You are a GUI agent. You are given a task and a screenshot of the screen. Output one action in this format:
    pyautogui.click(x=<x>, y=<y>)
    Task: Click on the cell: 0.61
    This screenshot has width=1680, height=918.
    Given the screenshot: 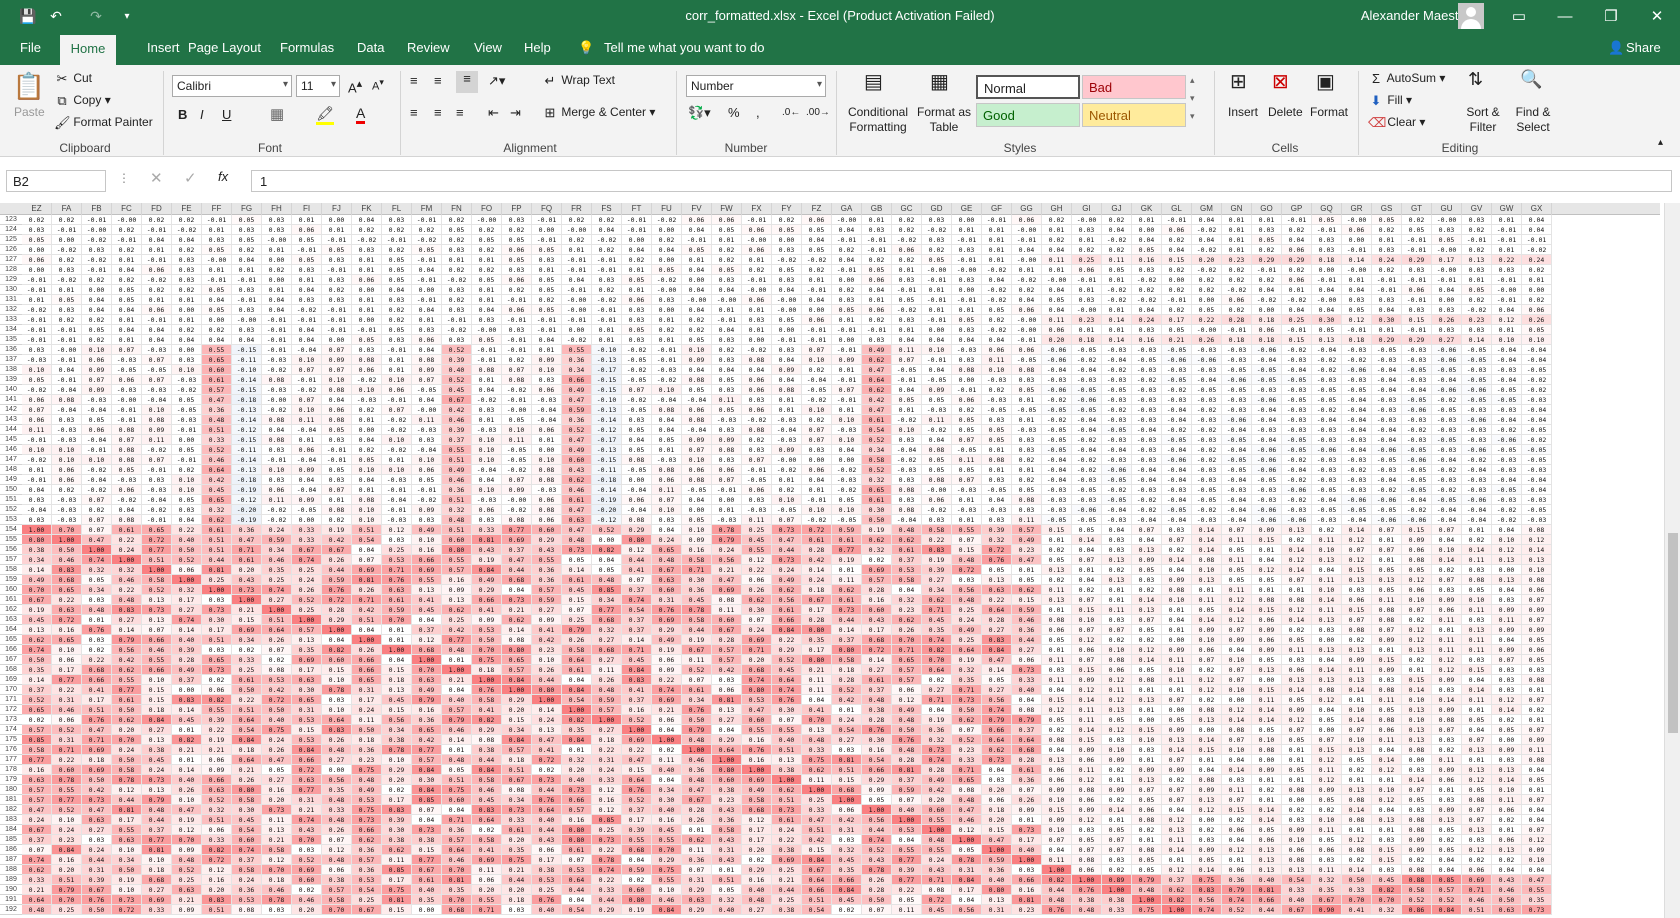 What is the action you would take?
    pyautogui.click(x=907, y=550)
    